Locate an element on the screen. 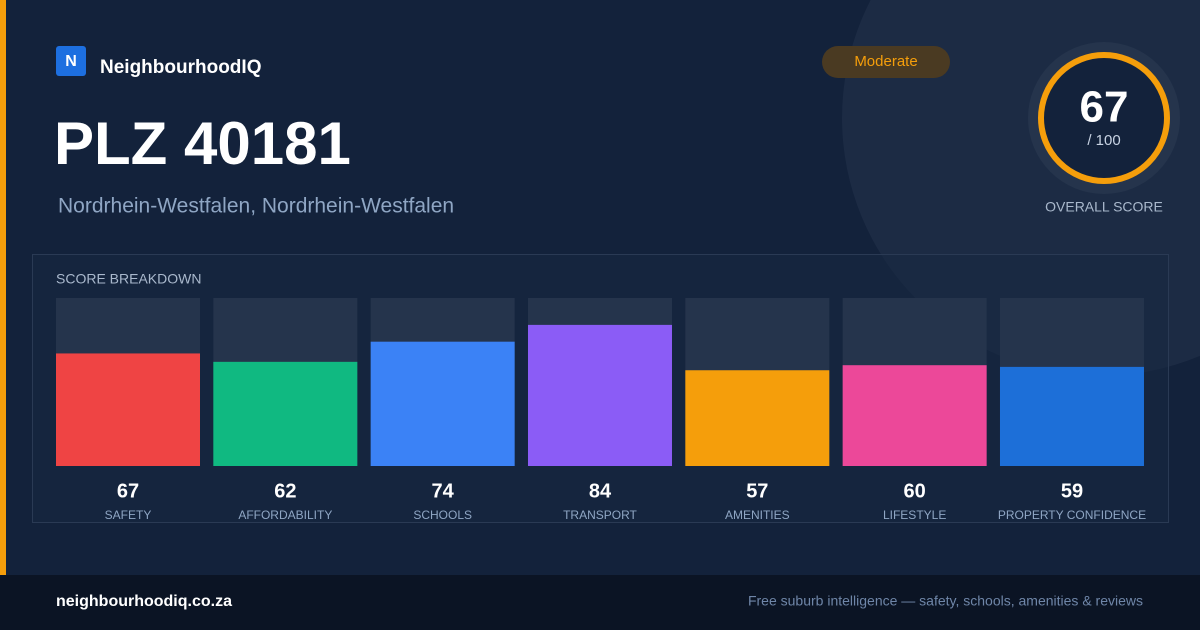 The height and width of the screenshot is (630, 1200). overall-score: 67 is located at coordinates (1104, 107).